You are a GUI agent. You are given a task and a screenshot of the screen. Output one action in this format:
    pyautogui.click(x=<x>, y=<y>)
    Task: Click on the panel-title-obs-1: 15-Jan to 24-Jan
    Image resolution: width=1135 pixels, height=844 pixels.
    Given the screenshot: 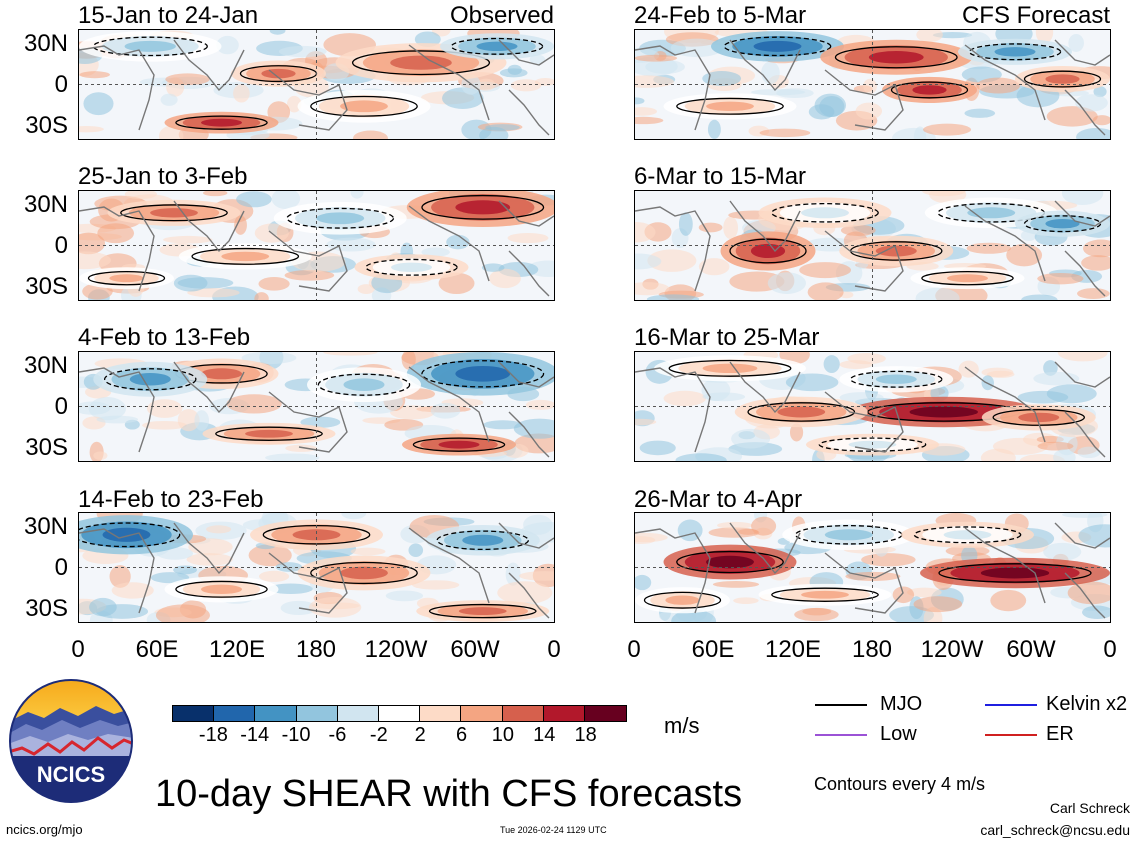 What is the action you would take?
    pyautogui.click(x=168, y=15)
    